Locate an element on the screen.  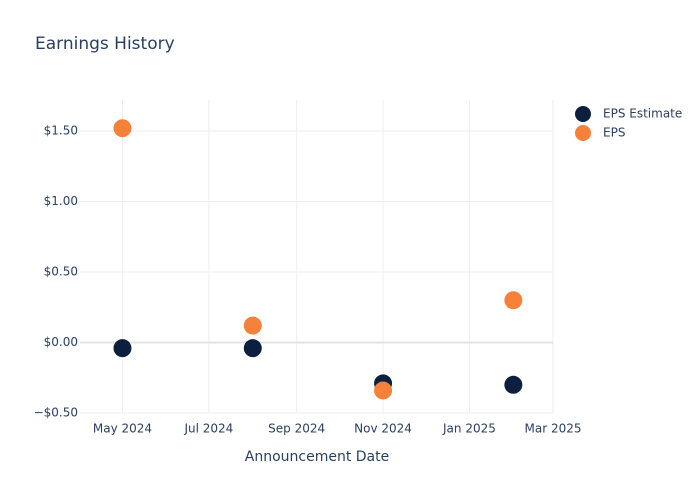
x-tick-label: Nov 2024 is located at coordinates (383, 429).